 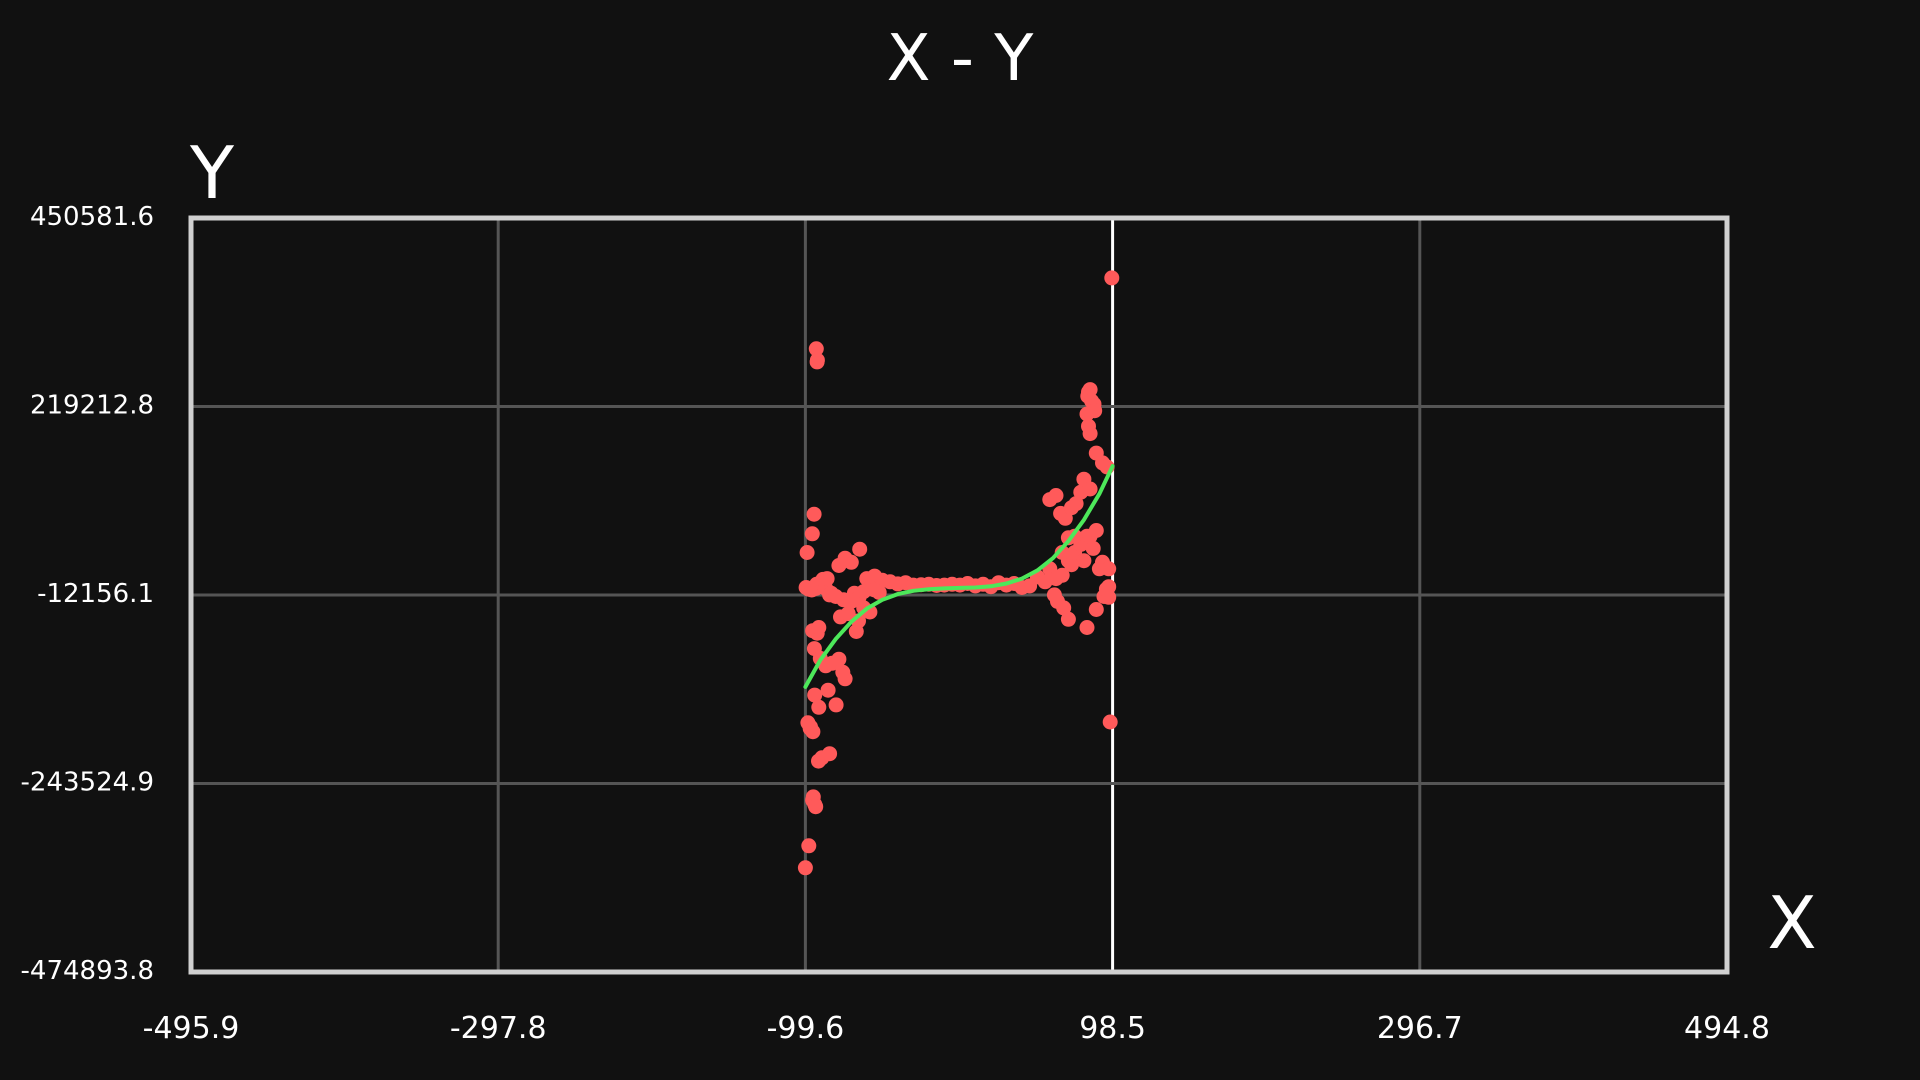 What do you see at coordinates (1420, 1028) in the screenshot?
I see `x-tick-label: 296.7` at bounding box center [1420, 1028].